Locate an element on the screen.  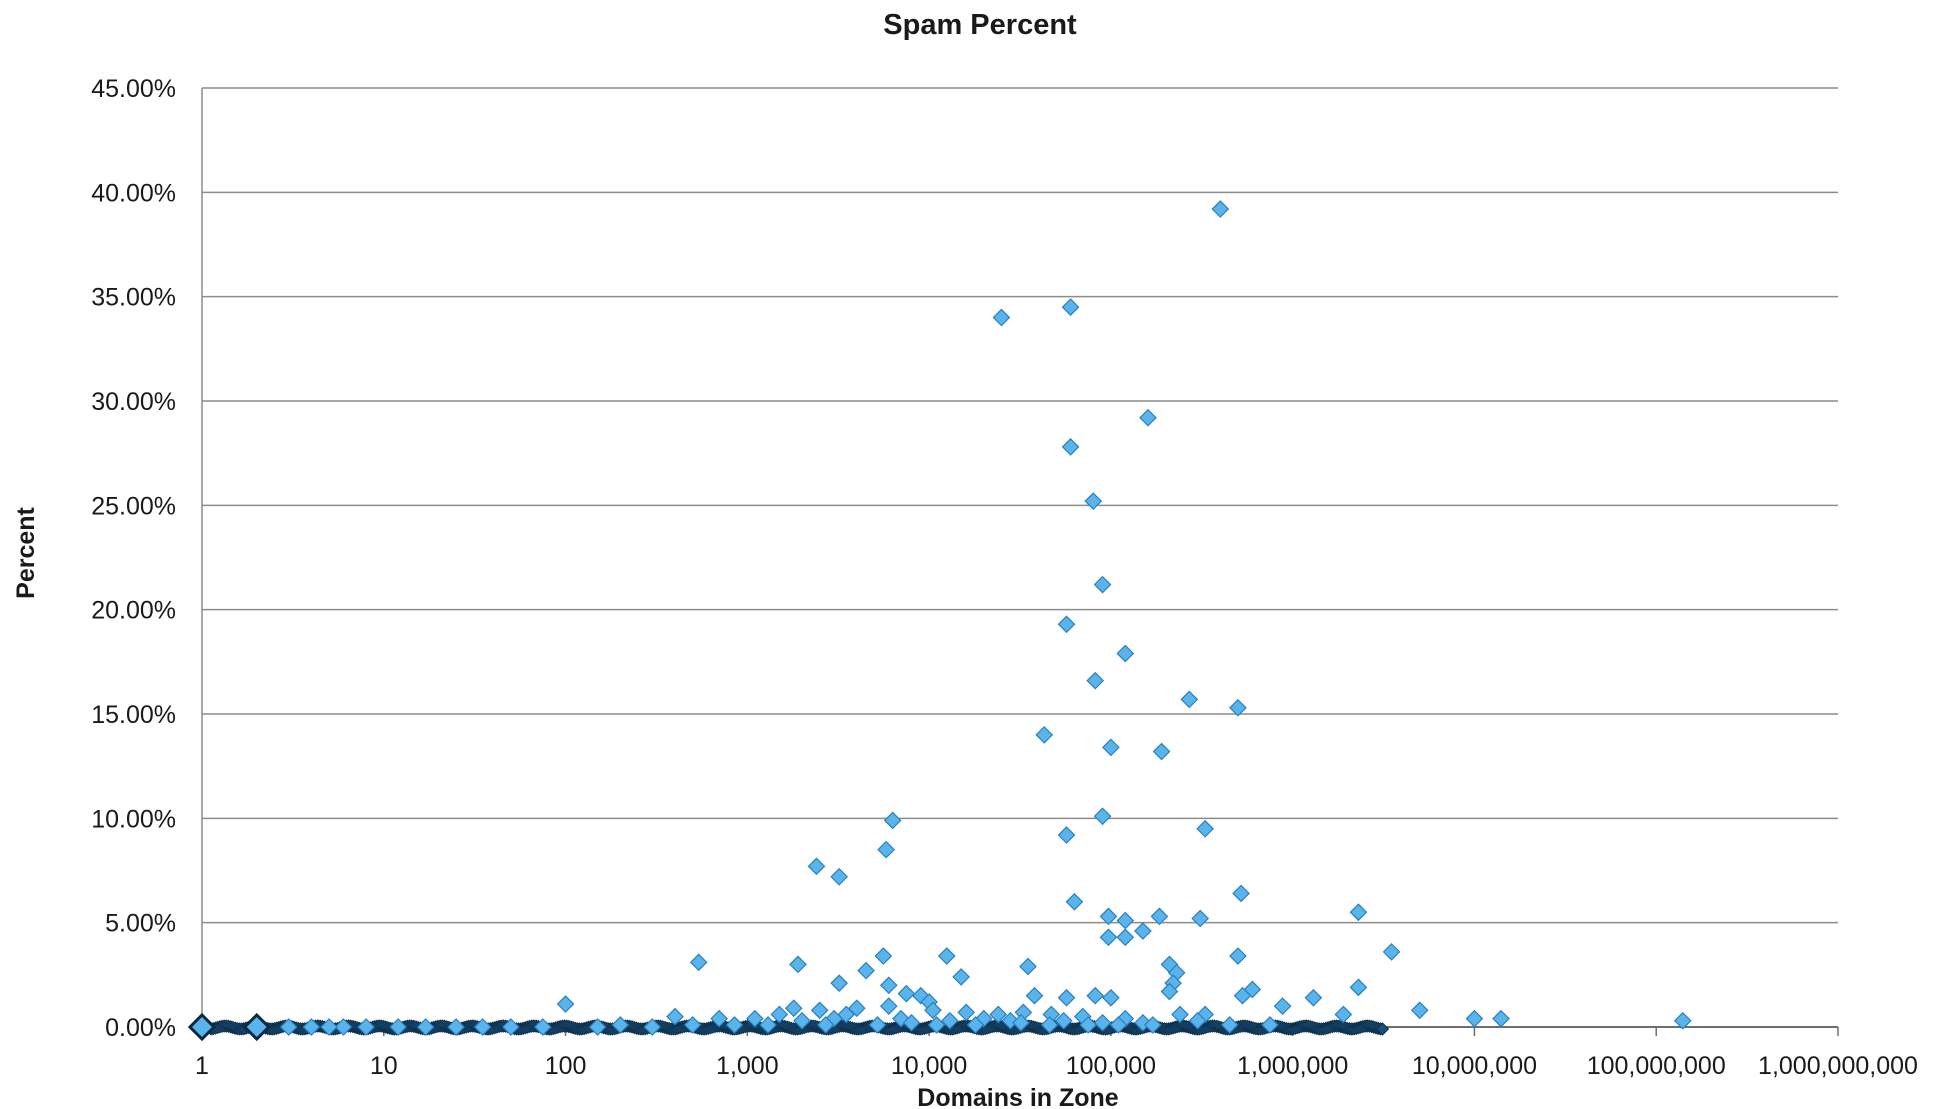
x-tick-label: 10,000 is located at coordinates (929, 1066).